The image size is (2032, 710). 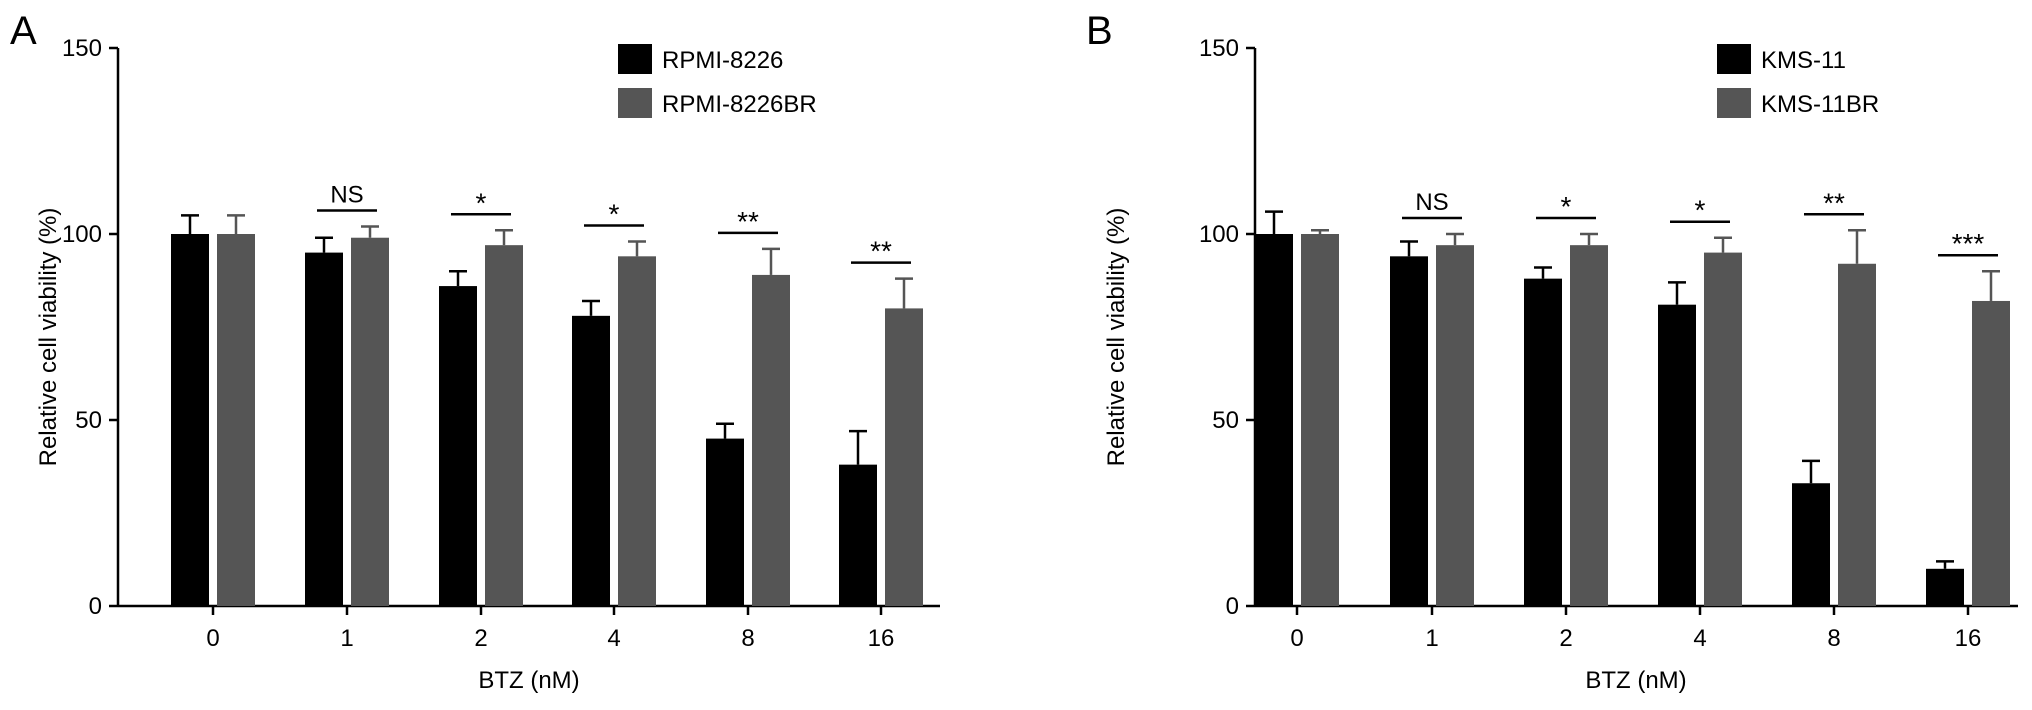 I want to click on legend-label: RPMI-8226, so click(x=722, y=60).